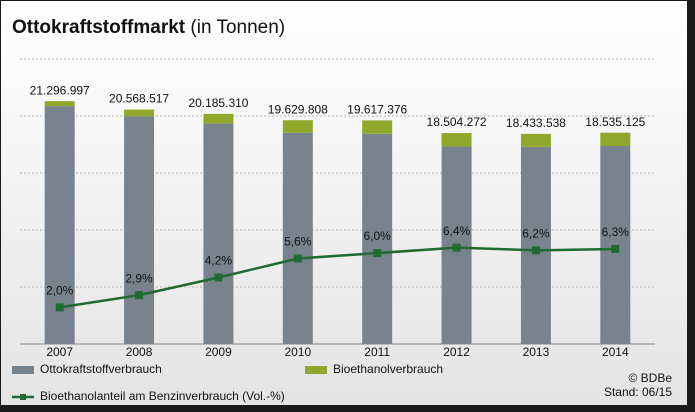 This screenshot has height=412, width=695. What do you see at coordinates (536, 352) in the screenshot?
I see `x-tick-label: 2013` at bounding box center [536, 352].